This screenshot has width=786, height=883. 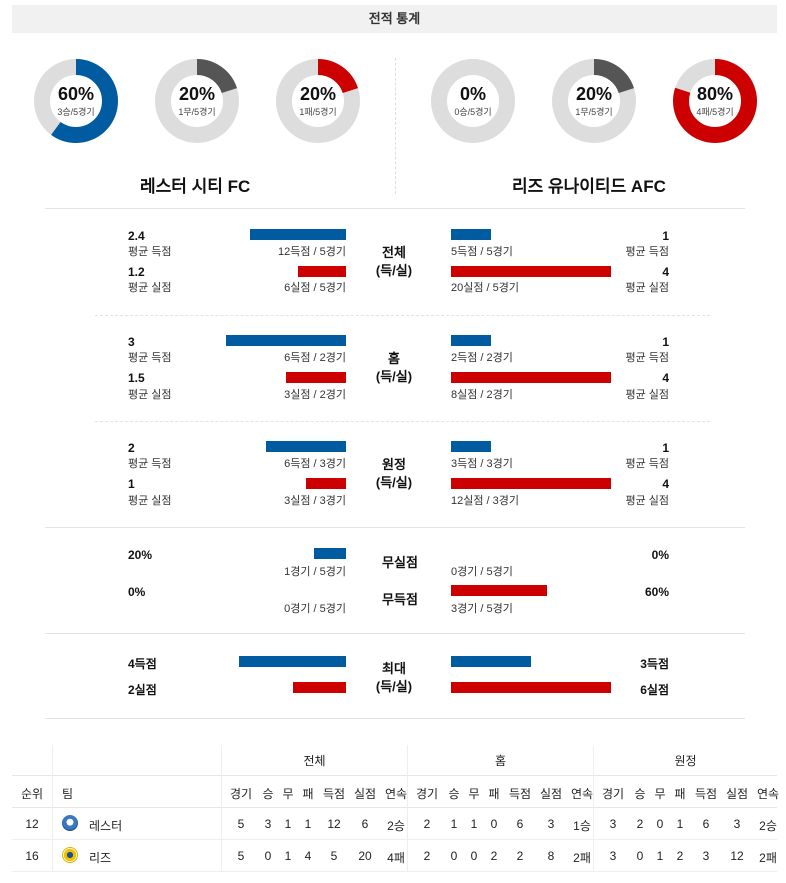 What do you see at coordinates (500, 761) in the screenshot?
I see `group-header-home: 홈` at bounding box center [500, 761].